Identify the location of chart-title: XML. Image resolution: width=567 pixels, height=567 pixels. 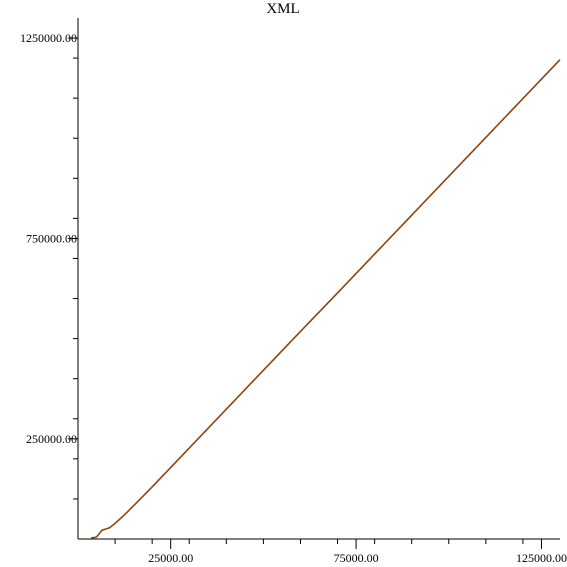
(282, 9).